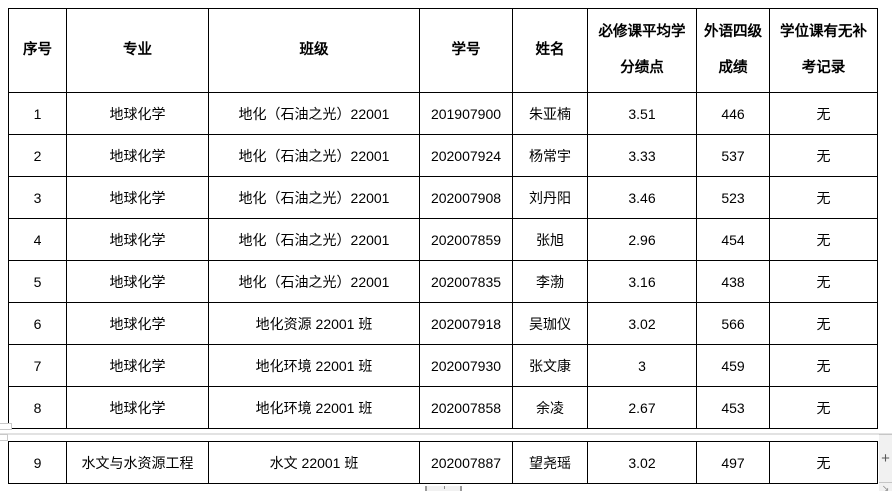  What do you see at coordinates (733, 239) in the screenshot?
I see `table-cell: 454` at bounding box center [733, 239].